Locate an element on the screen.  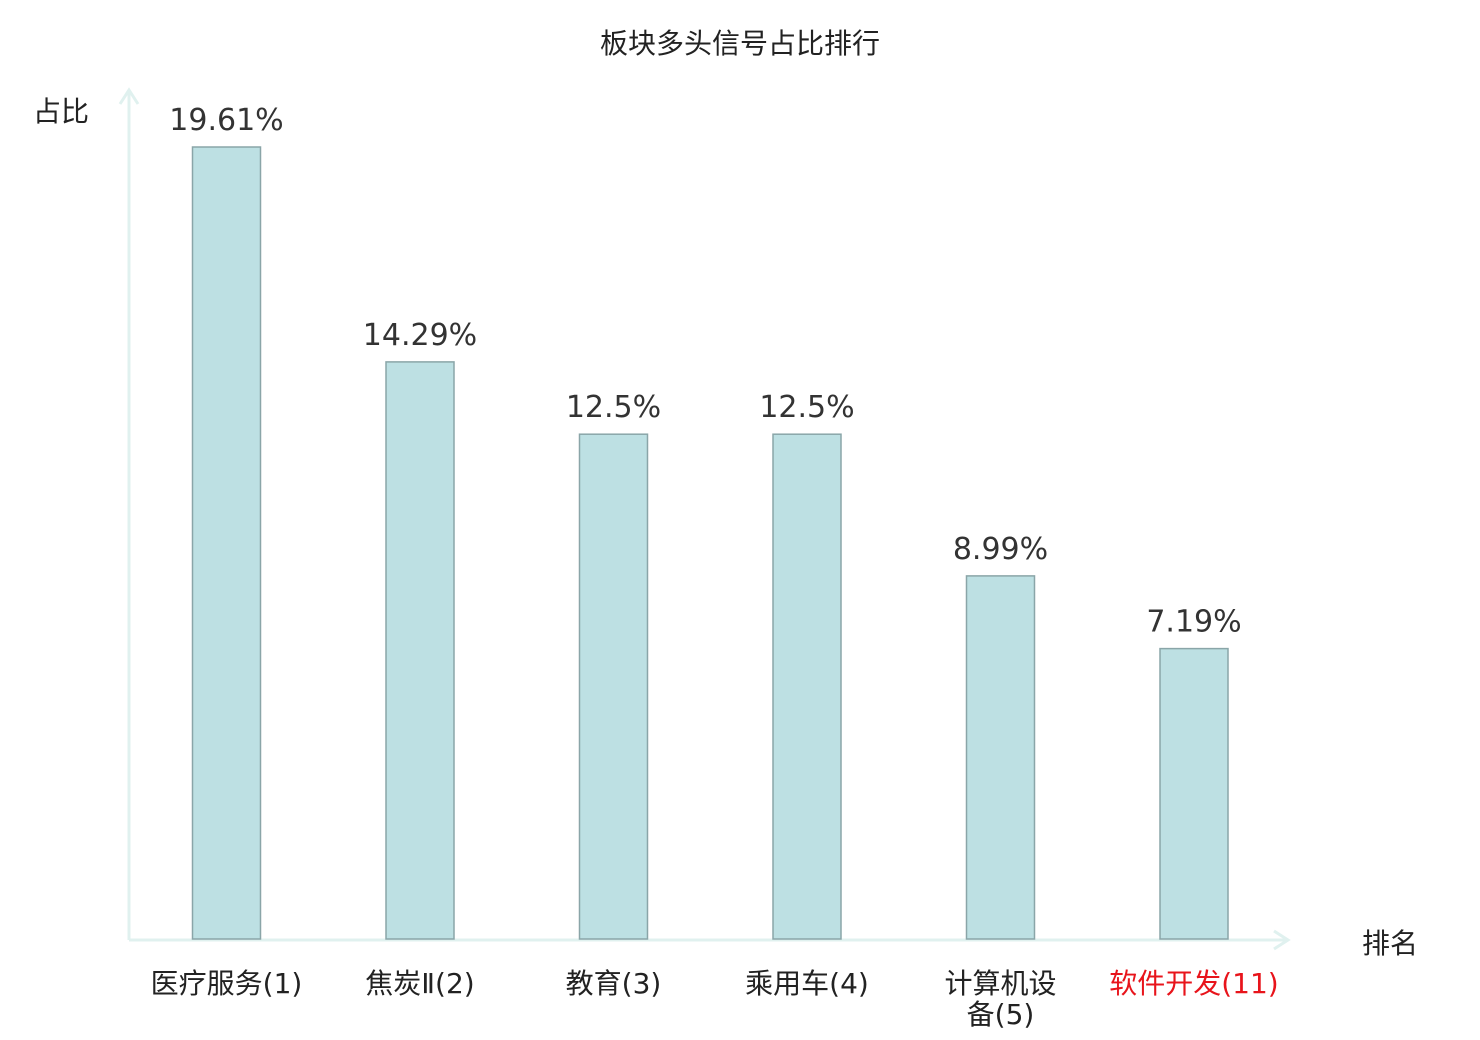
y-axis-label: 占比 is located at coordinates (61, 111).